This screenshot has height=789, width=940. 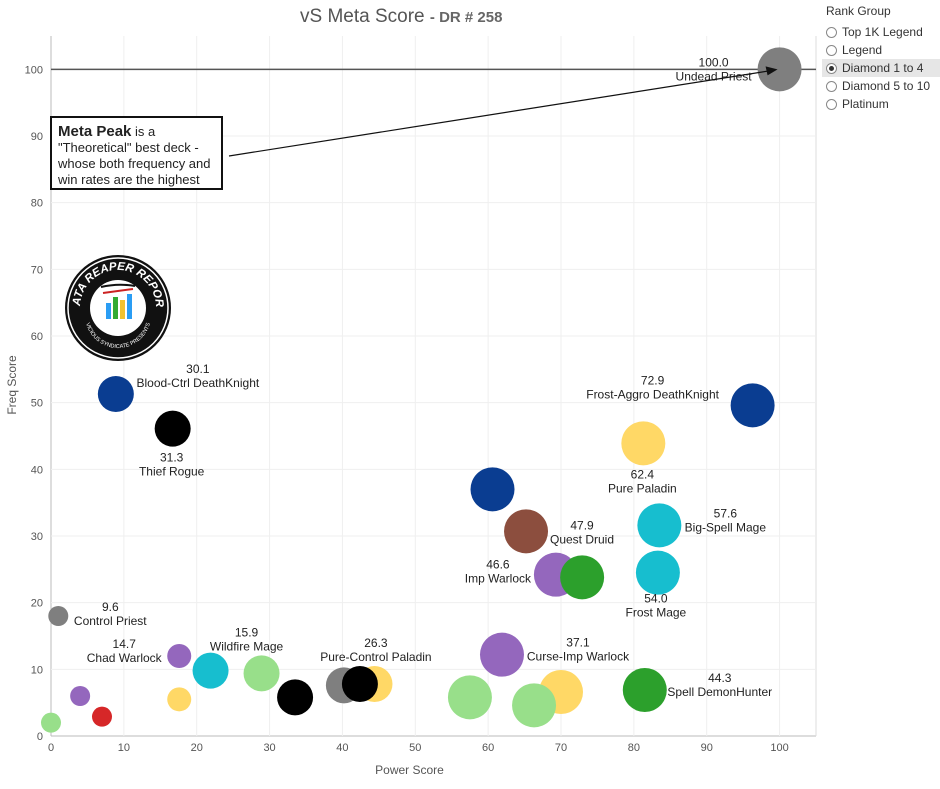 What do you see at coordinates (488, 748) in the screenshot?
I see `x-tick-label: 60` at bounding box center [488, 748].